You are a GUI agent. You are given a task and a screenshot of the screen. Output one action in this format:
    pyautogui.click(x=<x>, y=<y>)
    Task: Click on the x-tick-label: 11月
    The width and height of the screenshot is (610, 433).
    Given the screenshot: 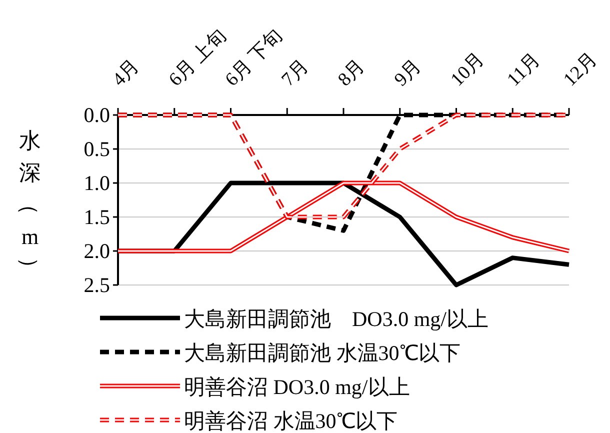 What is the action you would take?
    pyautogui.click(x=524, y=70)
    